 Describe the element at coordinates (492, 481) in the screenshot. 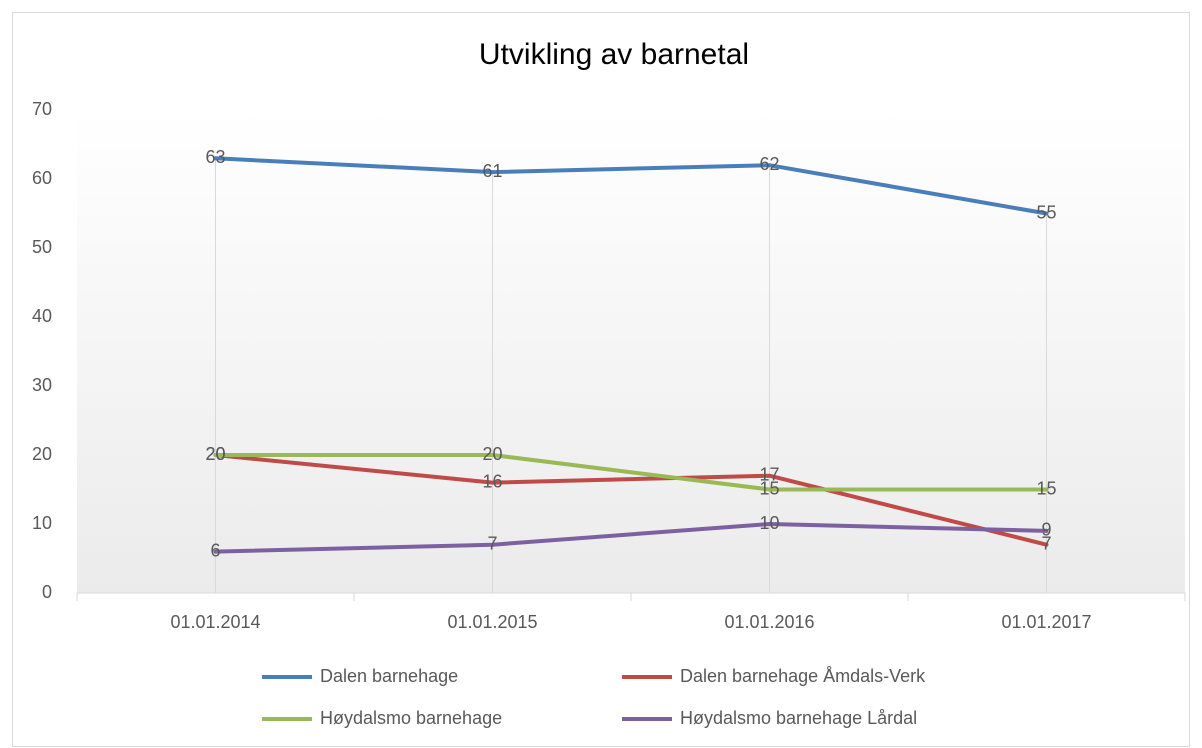

I see `data-label: 16` at that location.